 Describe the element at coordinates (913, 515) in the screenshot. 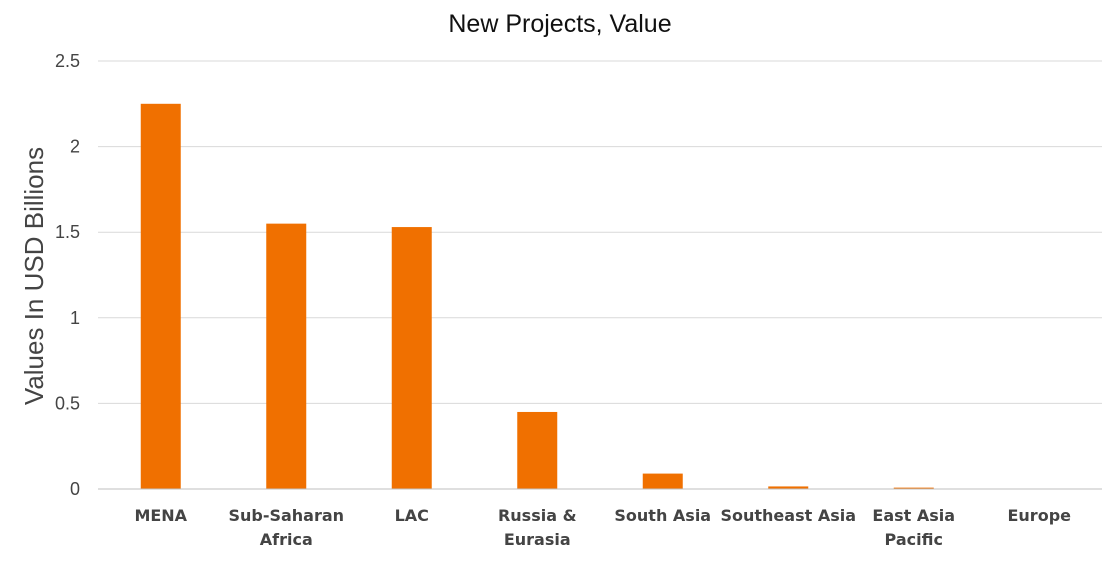

I see `x-tick-label-line: East Asia` at that location.